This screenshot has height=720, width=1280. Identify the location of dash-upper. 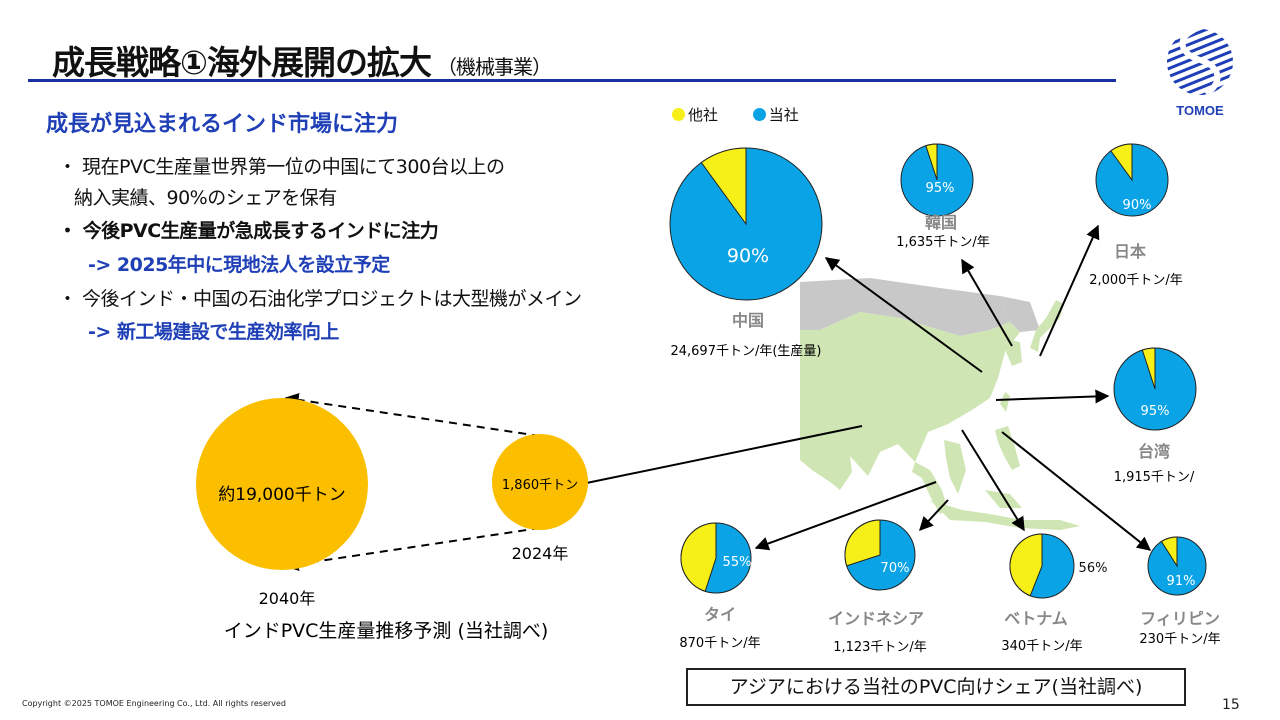
(412, 414).